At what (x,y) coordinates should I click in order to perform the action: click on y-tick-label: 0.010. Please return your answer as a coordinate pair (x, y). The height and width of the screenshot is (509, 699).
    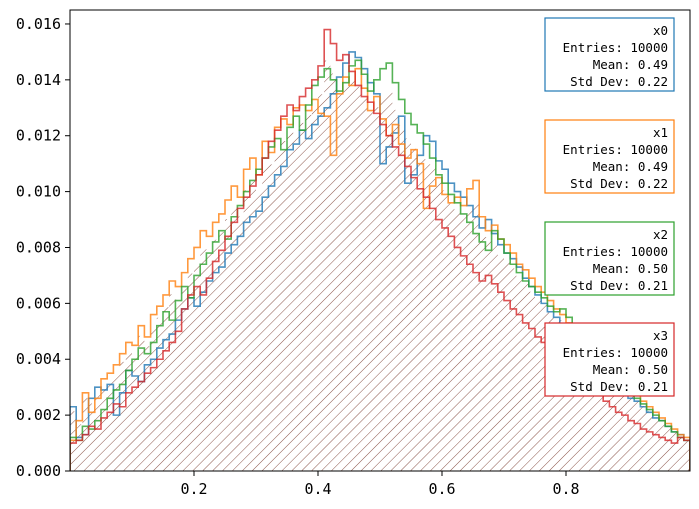
    Looking at the image, I should click on (38, 192).